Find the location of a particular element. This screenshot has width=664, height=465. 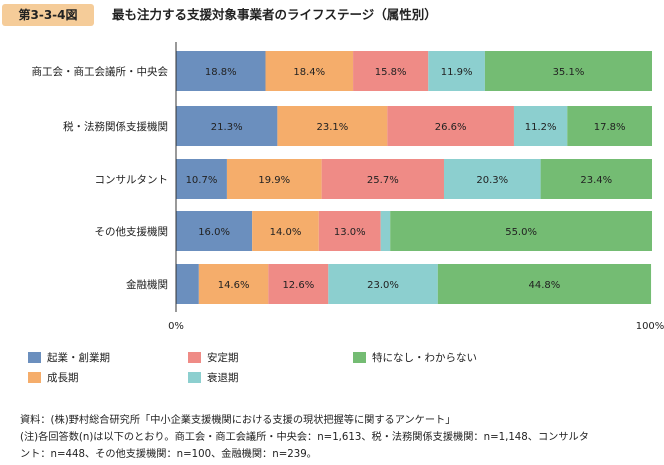

data-label: 23.0% is located at coordinates (383, 285).